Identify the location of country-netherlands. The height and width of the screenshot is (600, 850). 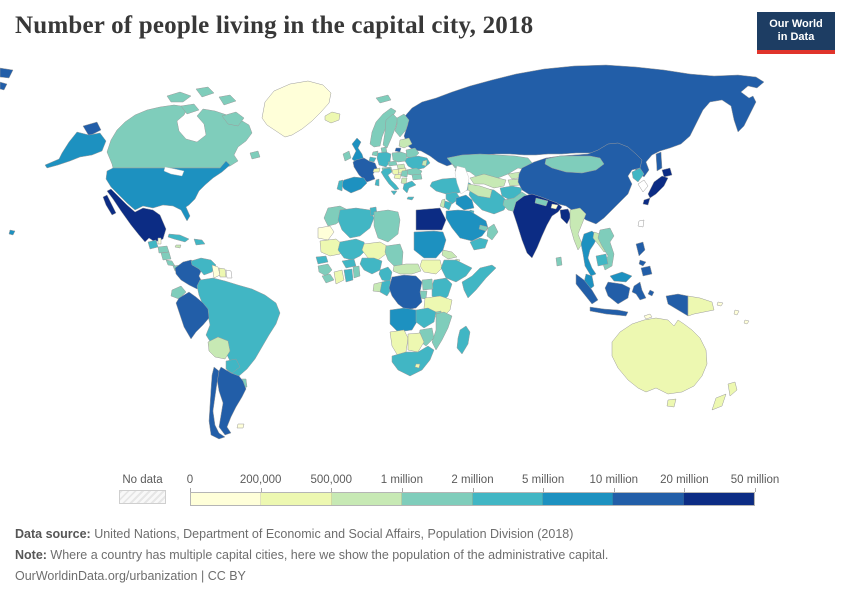
(375, 153).